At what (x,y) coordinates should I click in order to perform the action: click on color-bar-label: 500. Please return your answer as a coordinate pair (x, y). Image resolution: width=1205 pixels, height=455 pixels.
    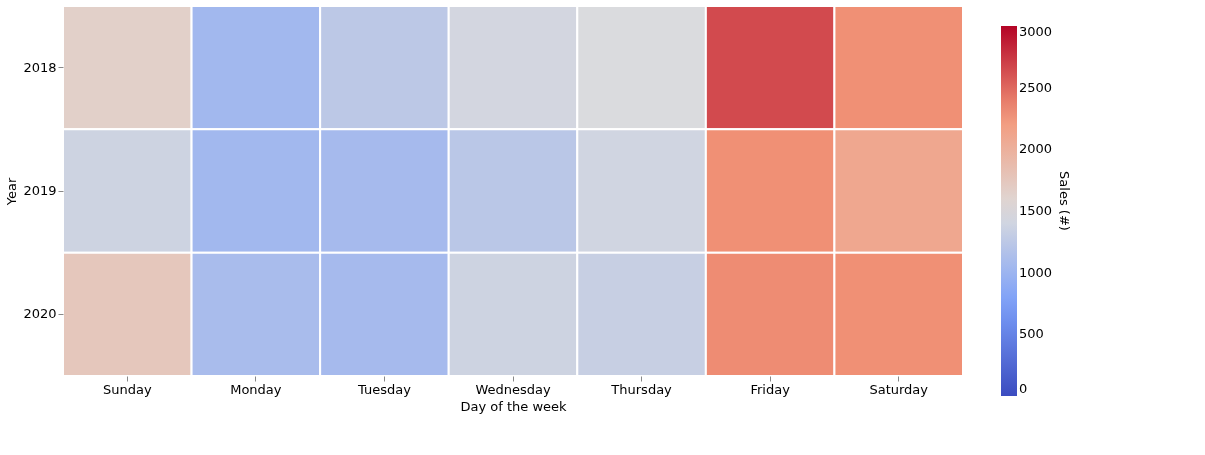
    Looking at the image, I should click on (1031, 334).